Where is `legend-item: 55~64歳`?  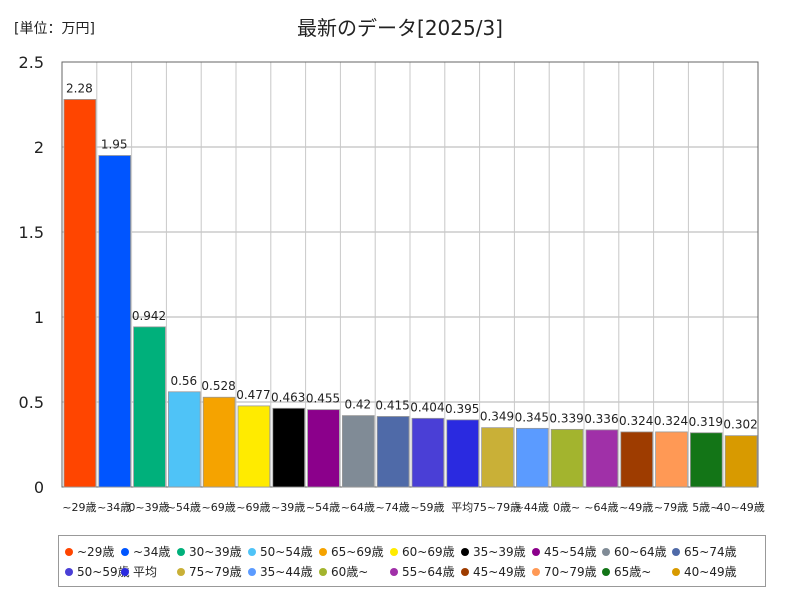 legend-item: 55~64歳 is located at coordinates (422, 572).